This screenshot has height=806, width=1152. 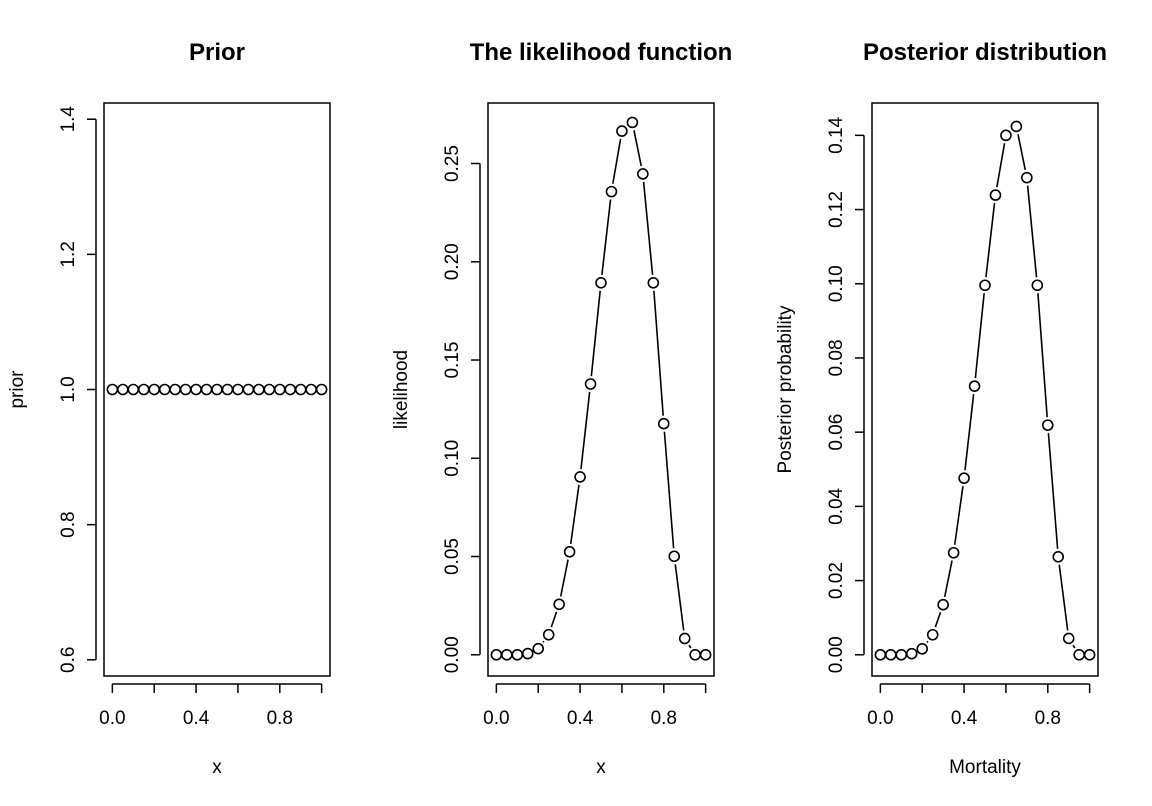 What do you see at coordinates (836, 134) in the screenshot?
I see `y-tick-label: 0.14` at bounding box center [836, 134].